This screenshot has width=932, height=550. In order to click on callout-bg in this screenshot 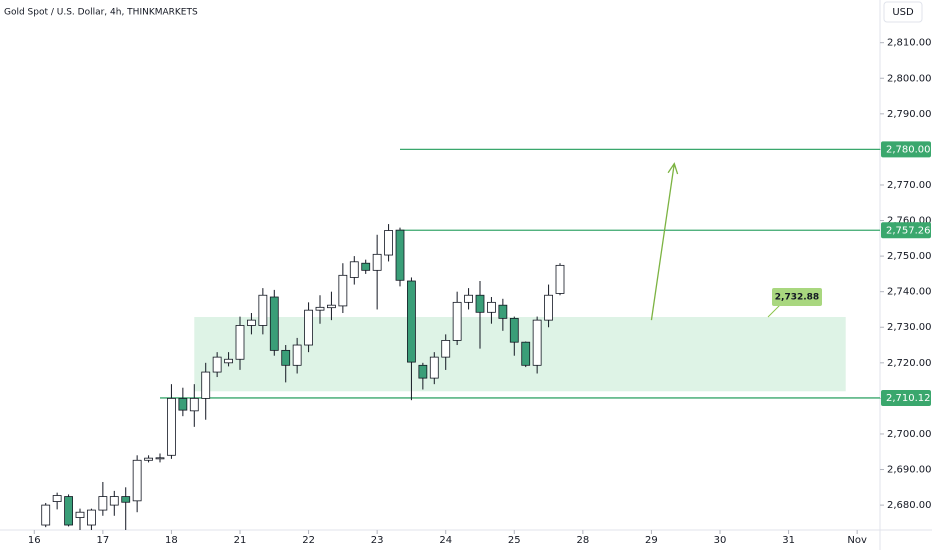, I will do `click(797, 297)`.